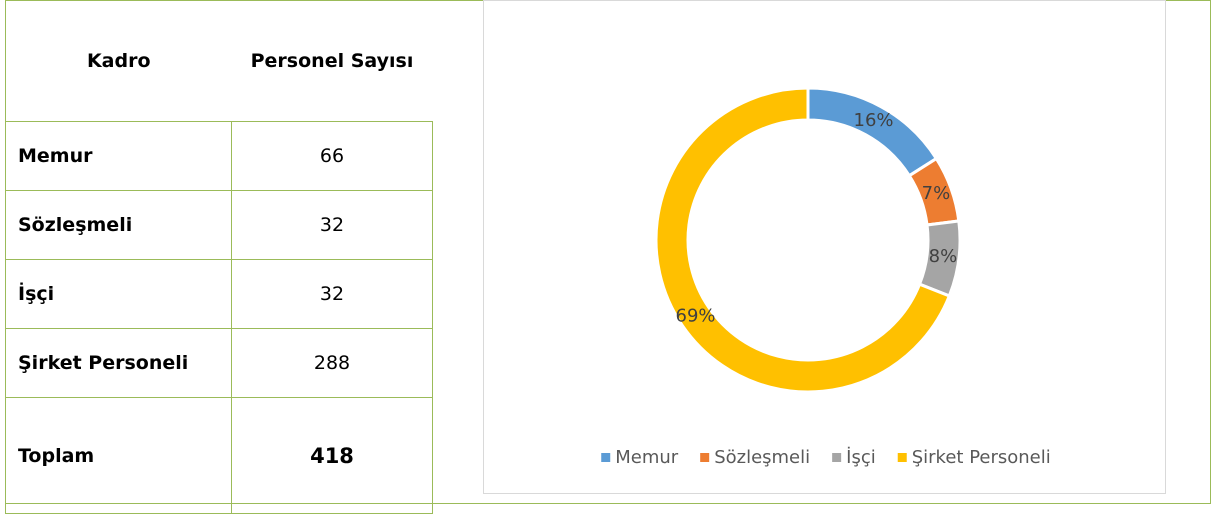 This screenshot has height=514, width=1215. Describe the element at coordinates (696, 315) in the screenshot. I see `data-label: 69%` at that location.